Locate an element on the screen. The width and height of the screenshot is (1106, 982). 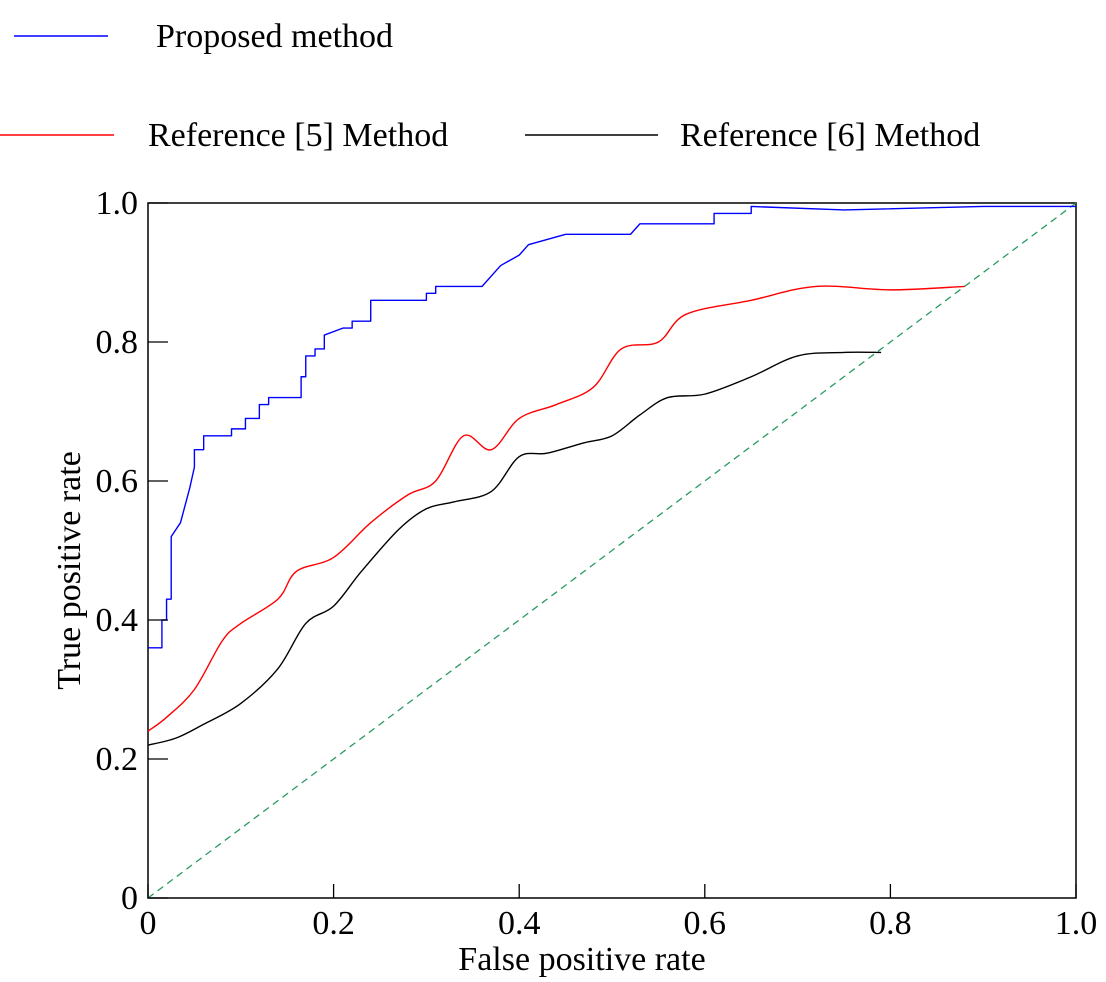
x-tick-label: 1.0 is located at coordinates (1076, 923).